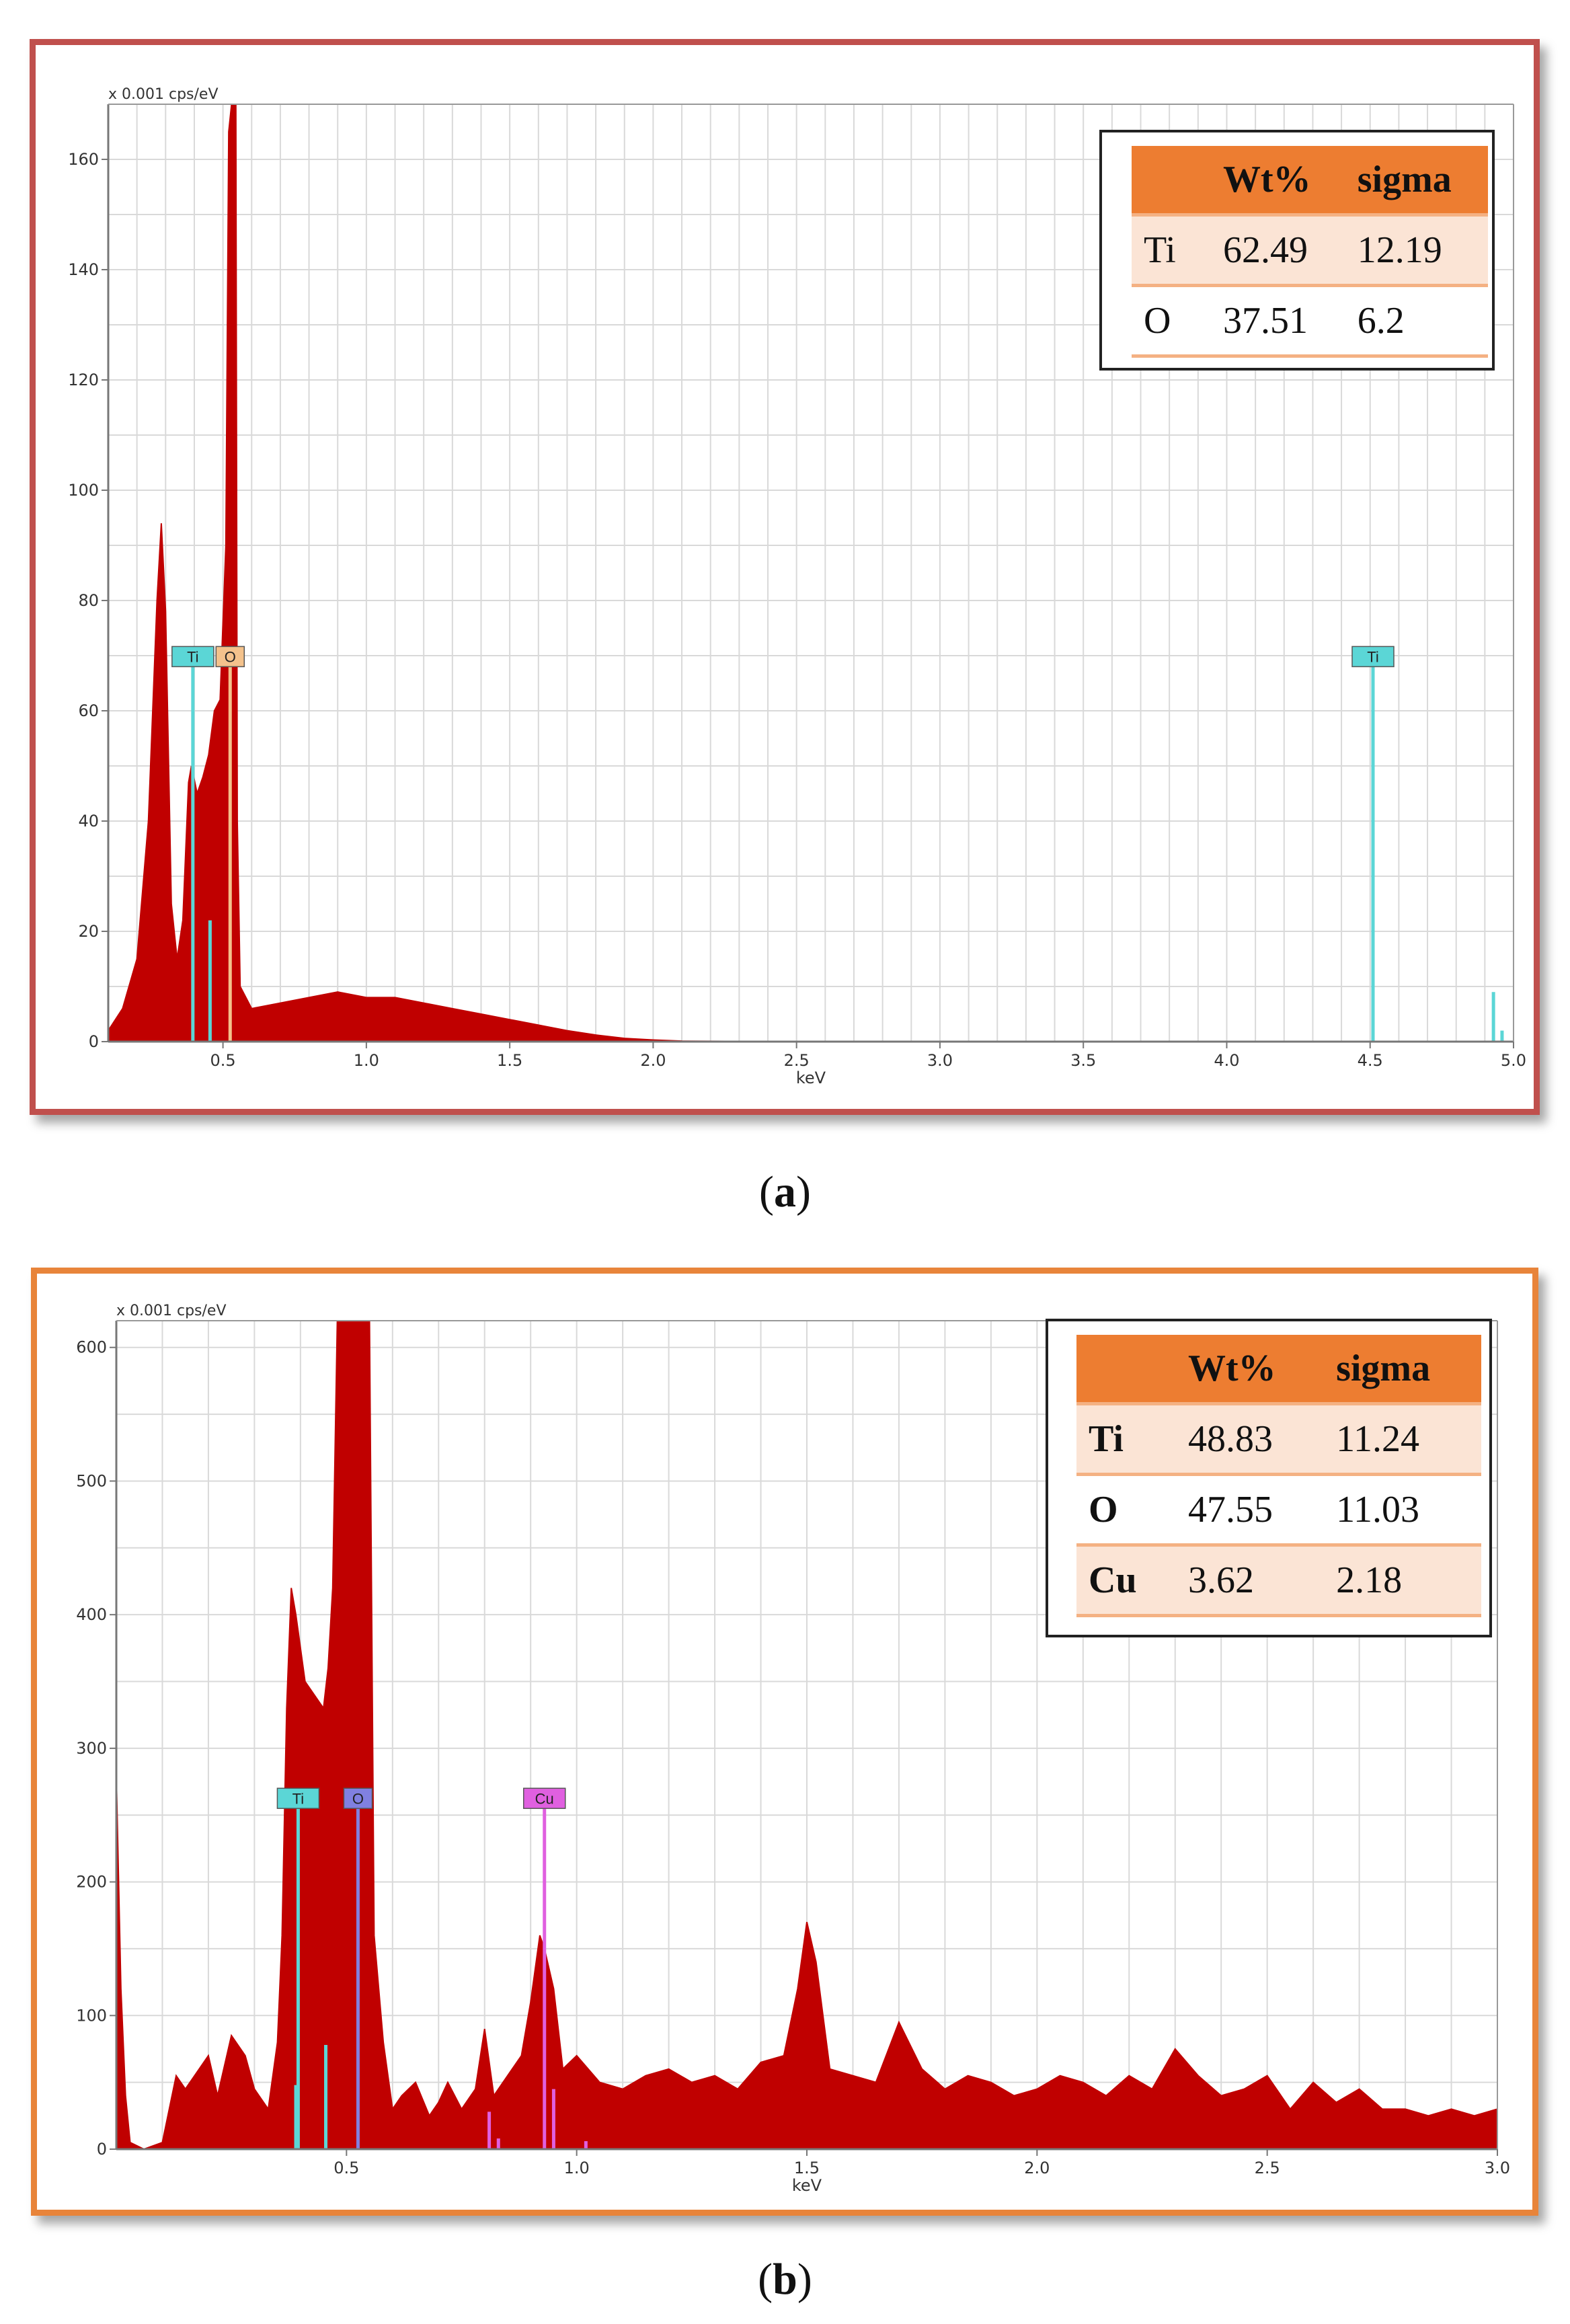 Image resolution: width=1570 pixels, height=2324 pixels. What do you see at coordinates (91, 1347) in the screenshot?
I see `y-tick-label: 600` at bounding box center [91, 1347].